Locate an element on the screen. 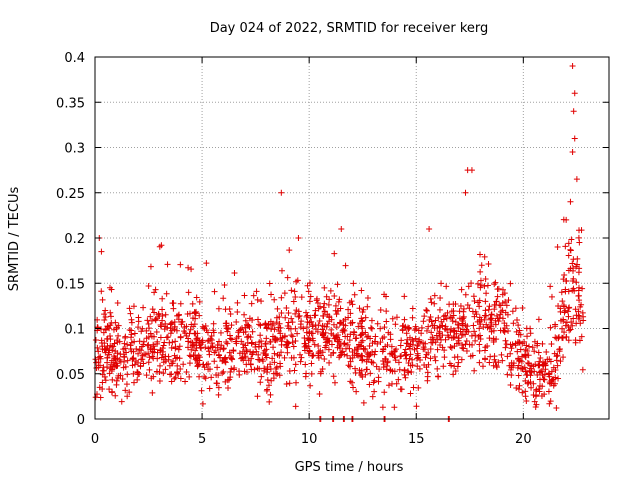 Image resolution: width=640 pixels, height=480 pixels. y-tick-label: 0.25 is located at coordinates (70, 194).